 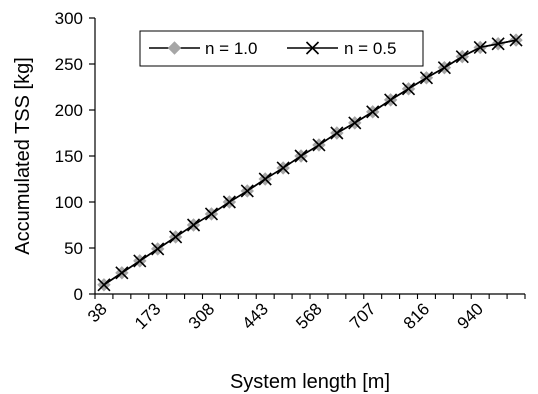 What do you see at coordinates (341, 48) in the screenshot?
I see `legend-item-n-05: n = 0.5` at bounding box center [341, 48].